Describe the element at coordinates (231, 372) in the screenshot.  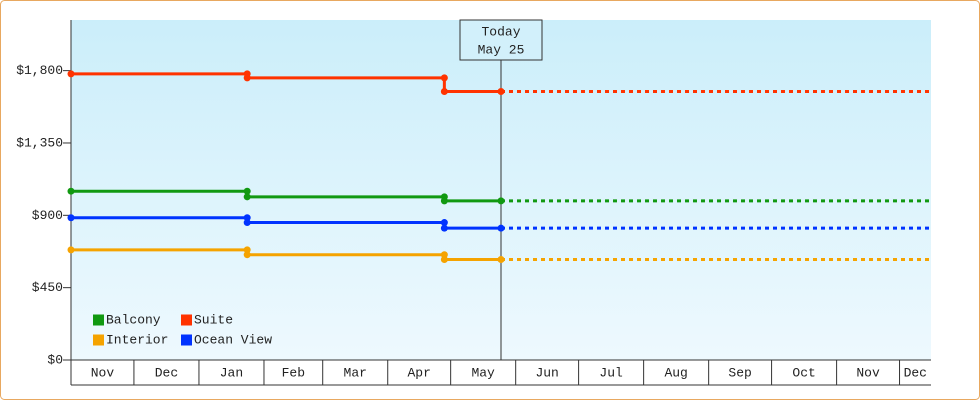
I see `x-tick-label: Jan` at that location.